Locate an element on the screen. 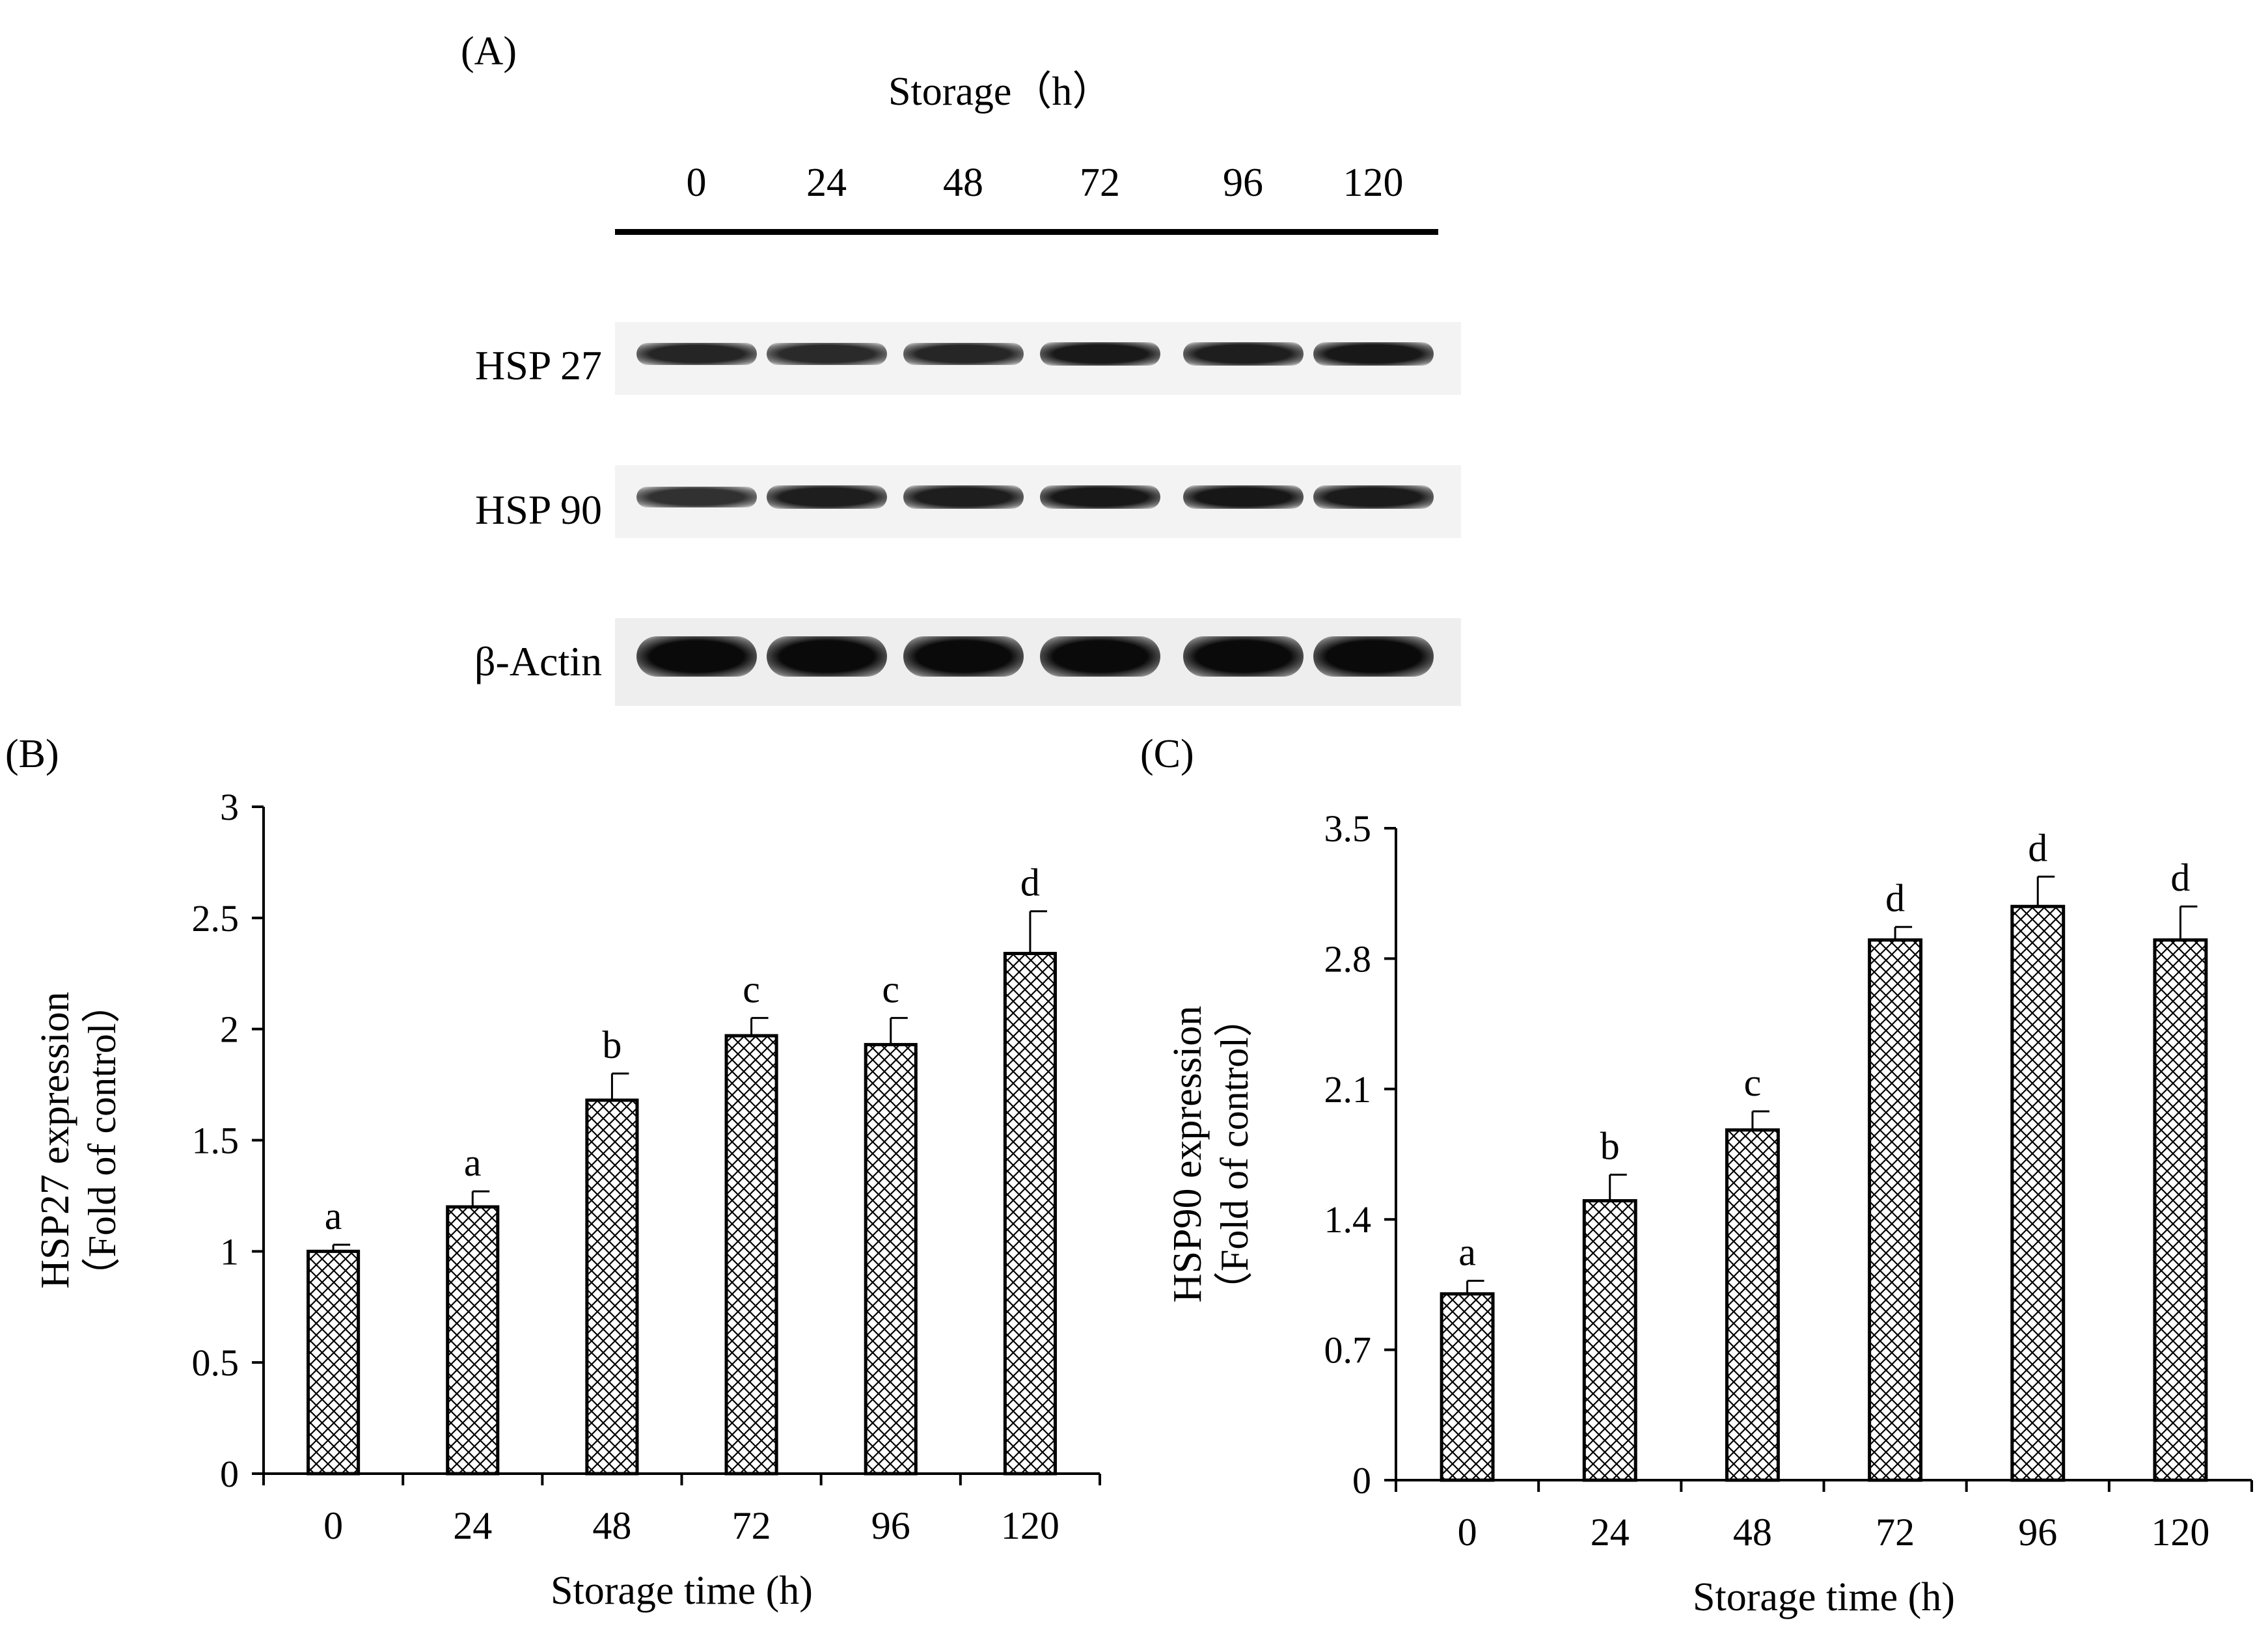  panel-label-c: (C) is located at coordinates (1167, 754).